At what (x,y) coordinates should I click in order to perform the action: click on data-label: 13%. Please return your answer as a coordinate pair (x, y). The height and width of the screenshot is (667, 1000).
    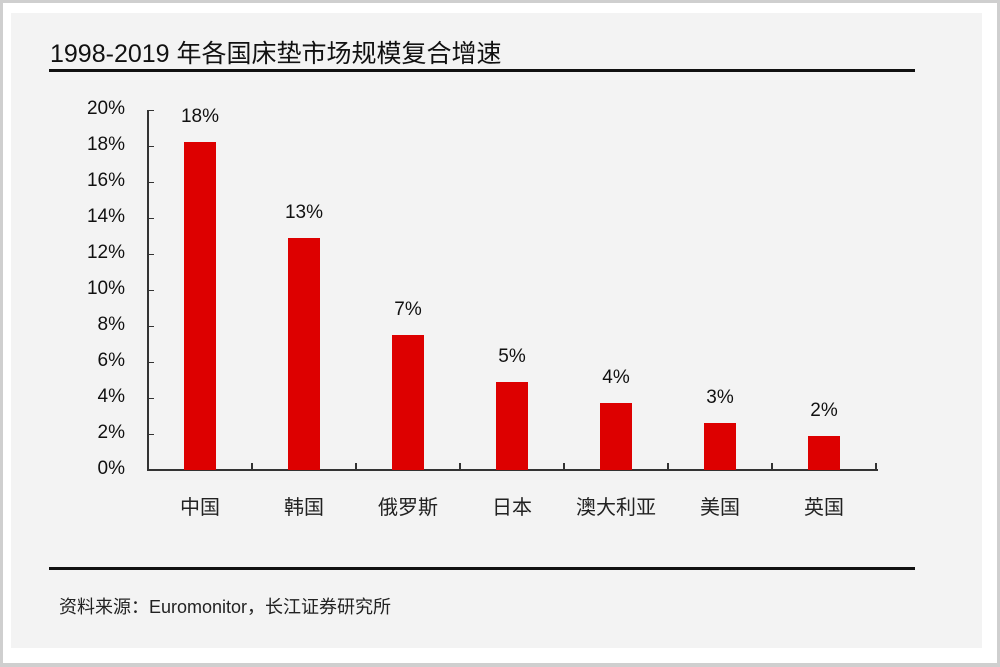
    Looking at the image, I should click on (304, 212).